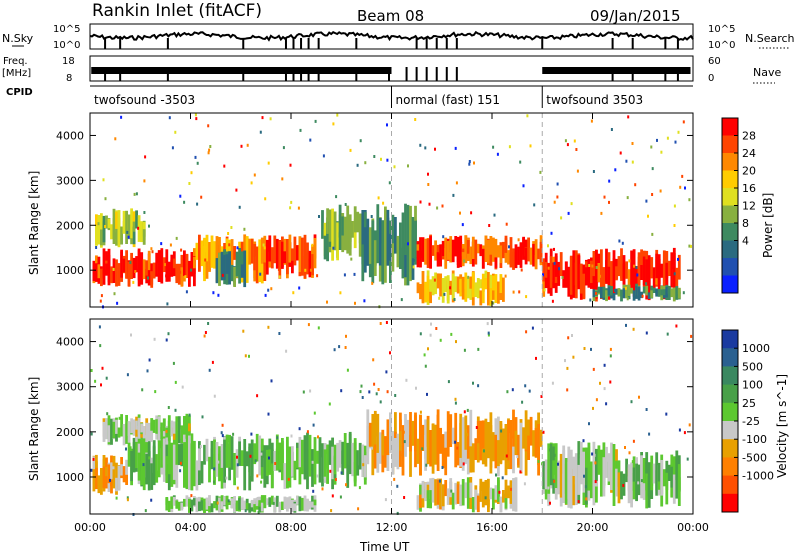 This screenshot has height=554, width=800. Describe the element at coordinates (34, 223) in the screenshot. I see `power-ylabel: Slant Range [km]` at that location.